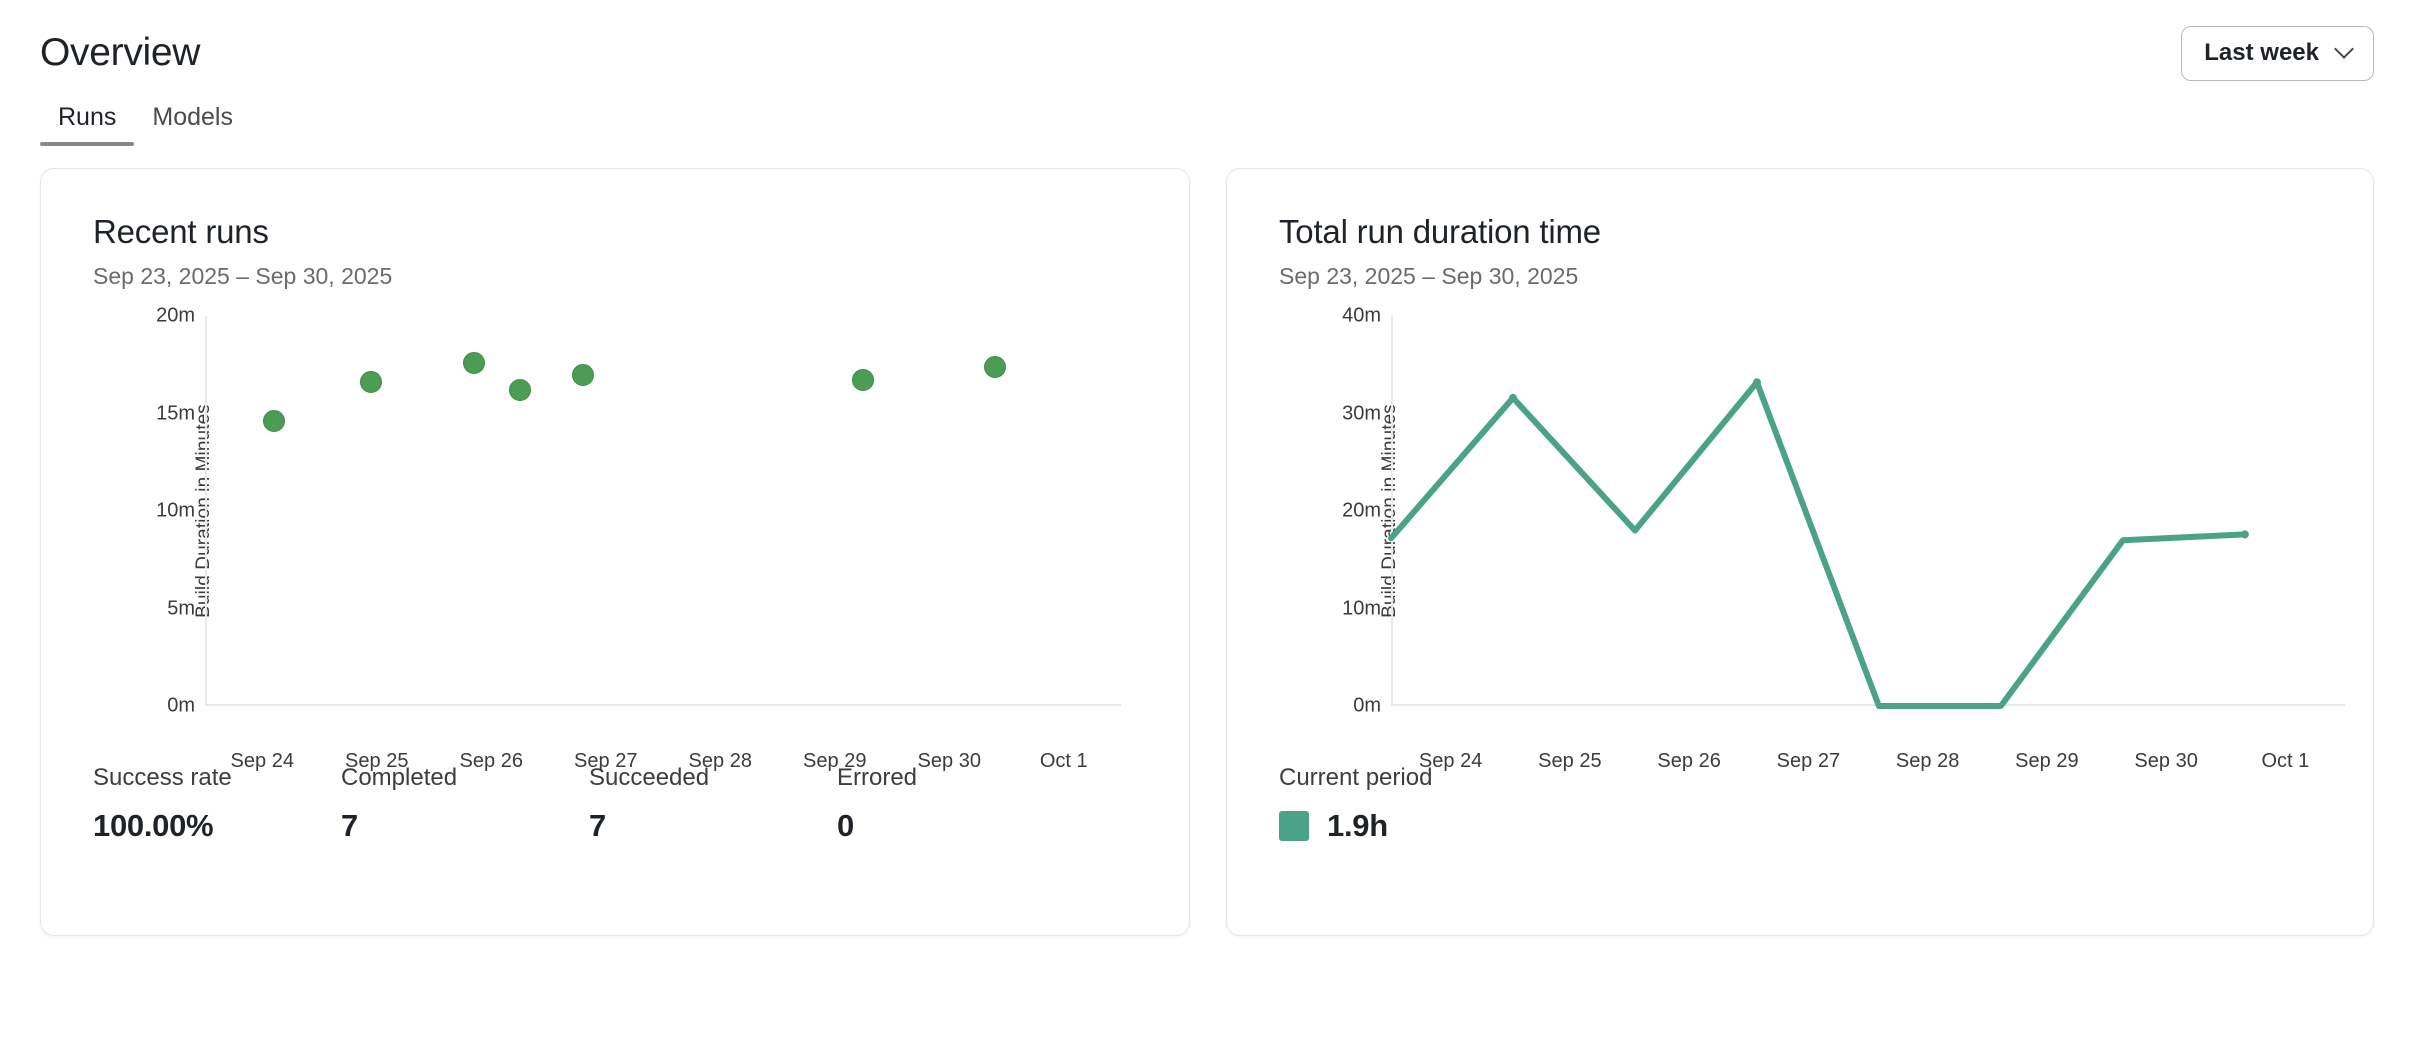 The image size is (2414, 1044). Describe the element at coordinates (162, 777) in the screenshot. I see `stat-label: Success rate` at that location.